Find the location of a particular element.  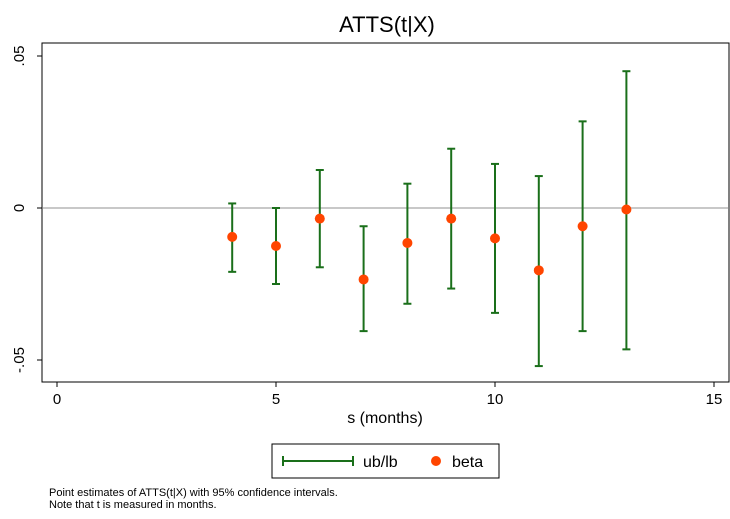

beta-point-s10 is located at coordinates (495, 238).